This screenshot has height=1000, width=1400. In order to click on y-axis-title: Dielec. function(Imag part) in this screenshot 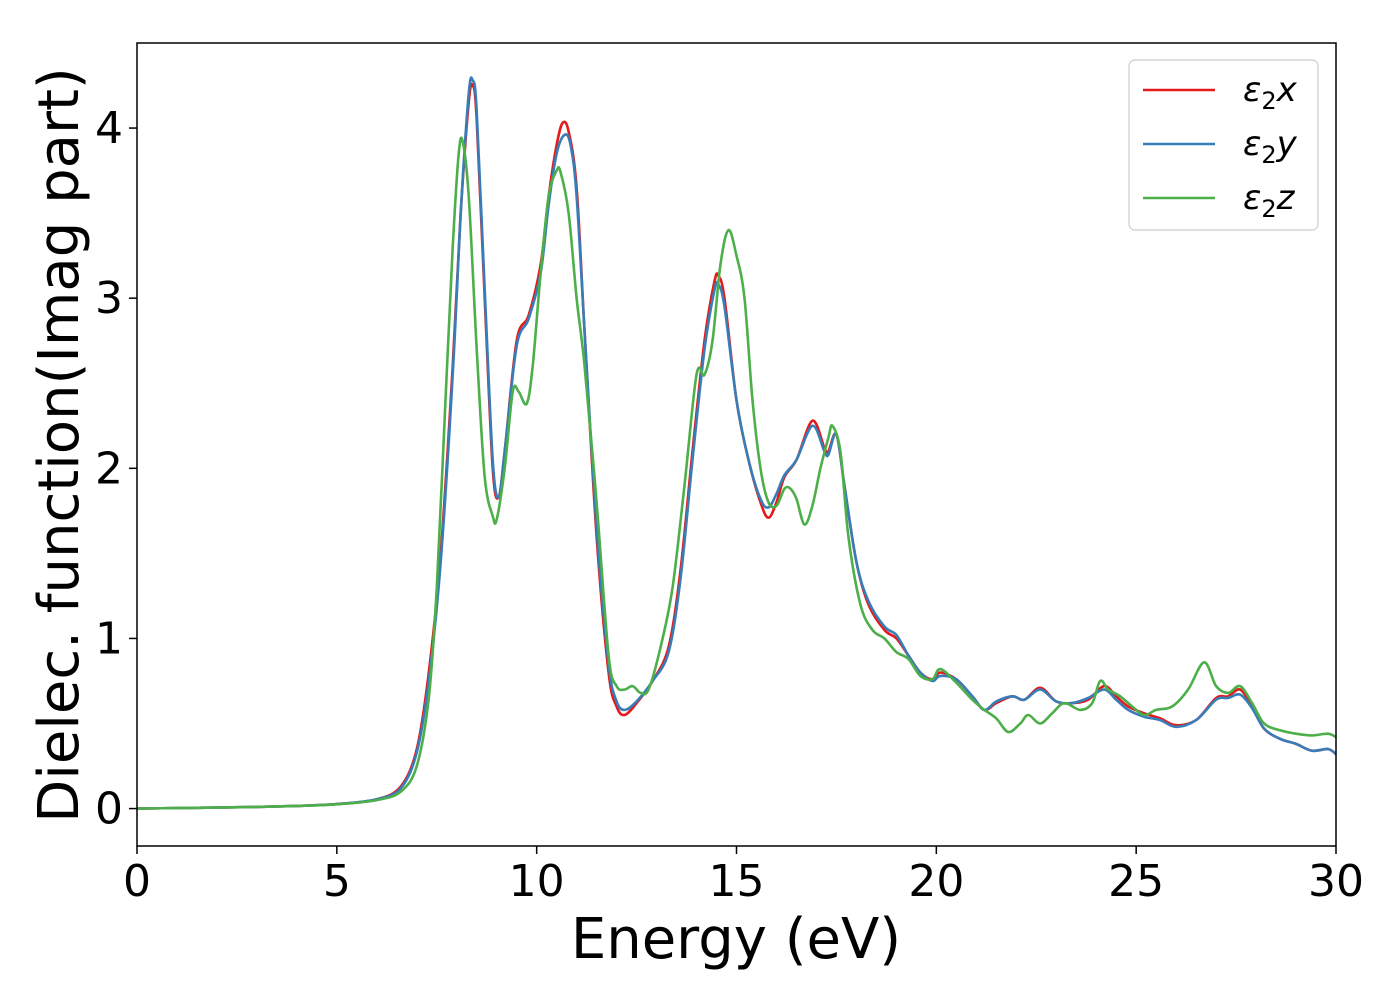, I will do `click(59, 445)`.